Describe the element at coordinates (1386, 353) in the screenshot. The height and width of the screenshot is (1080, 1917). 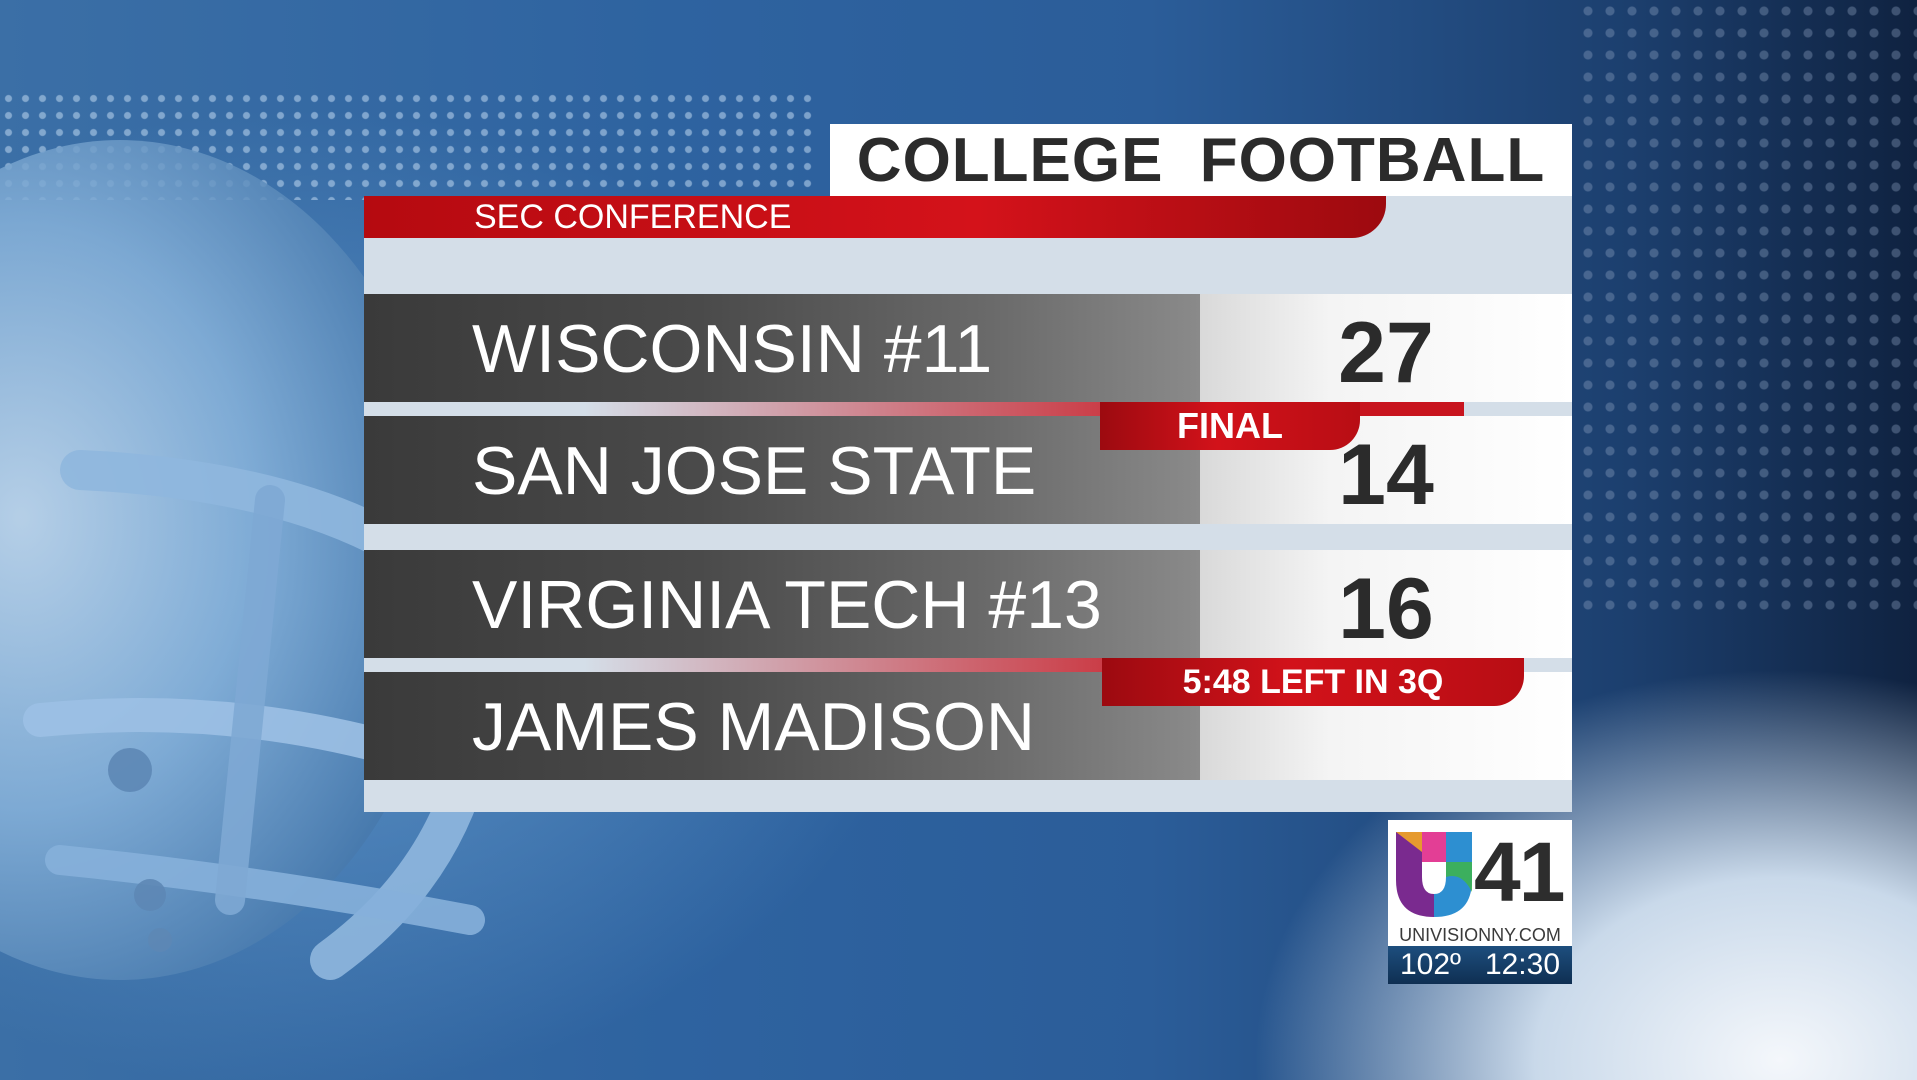
I see `team-score: 27` at that location.